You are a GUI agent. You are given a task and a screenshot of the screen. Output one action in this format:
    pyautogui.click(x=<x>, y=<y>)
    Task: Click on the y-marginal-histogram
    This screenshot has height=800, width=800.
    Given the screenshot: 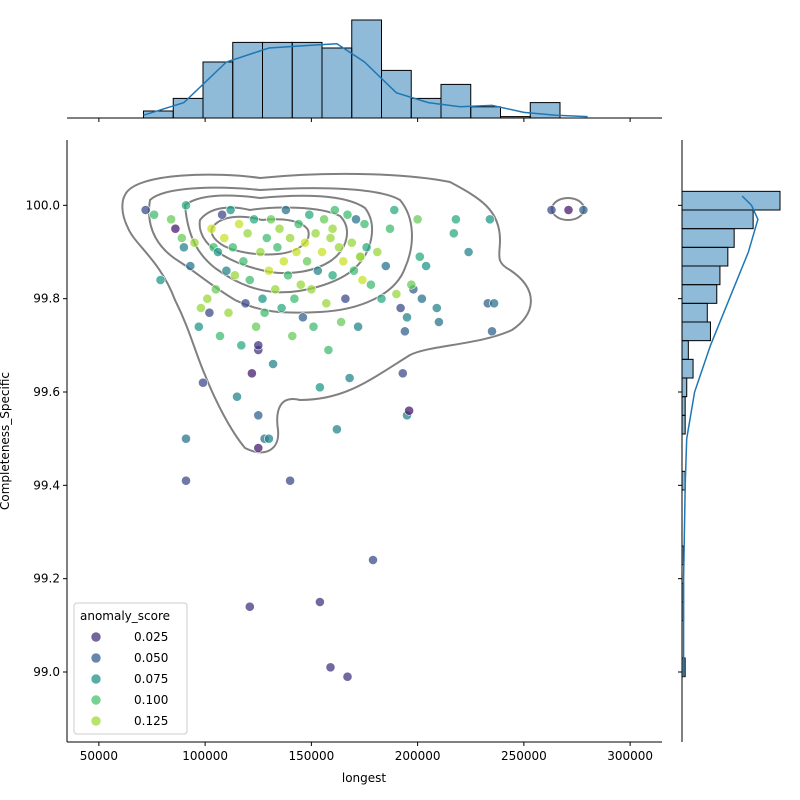 What is the action you would take?
    pyautogui.click(x=729, y=441)
    